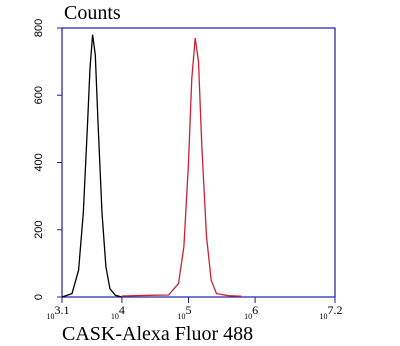 Image resolution: width=400 pixels, height=346 pixels. I want to click on x-tick-label: 107.2, so click(331, 312).